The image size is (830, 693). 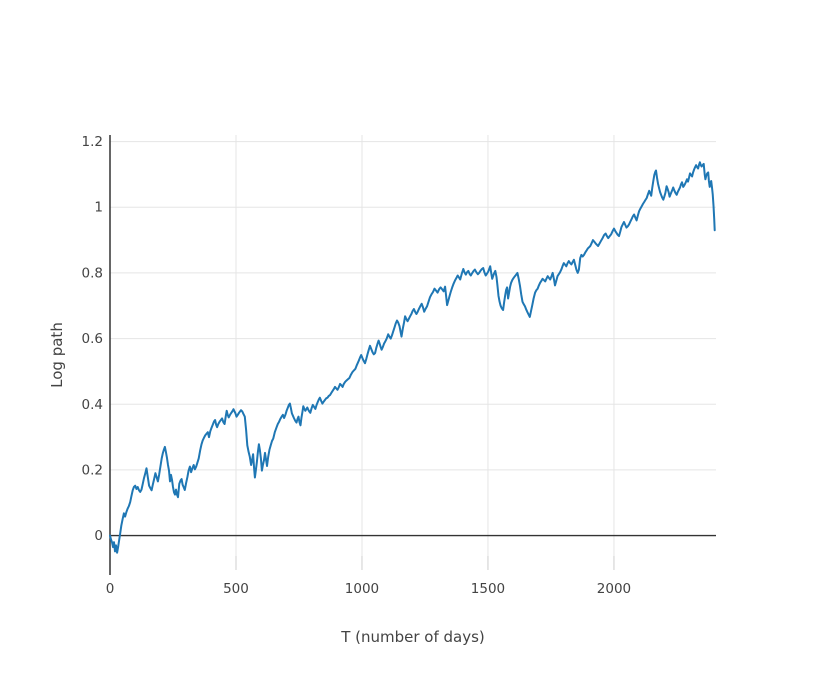 I want to click on y-axis-title: Log path, so click(x=57, y=355).